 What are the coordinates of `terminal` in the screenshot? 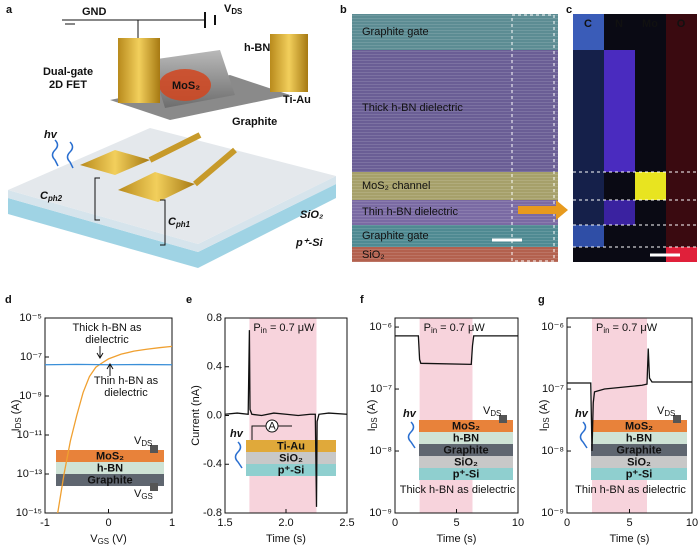 It's located at (503, 419).